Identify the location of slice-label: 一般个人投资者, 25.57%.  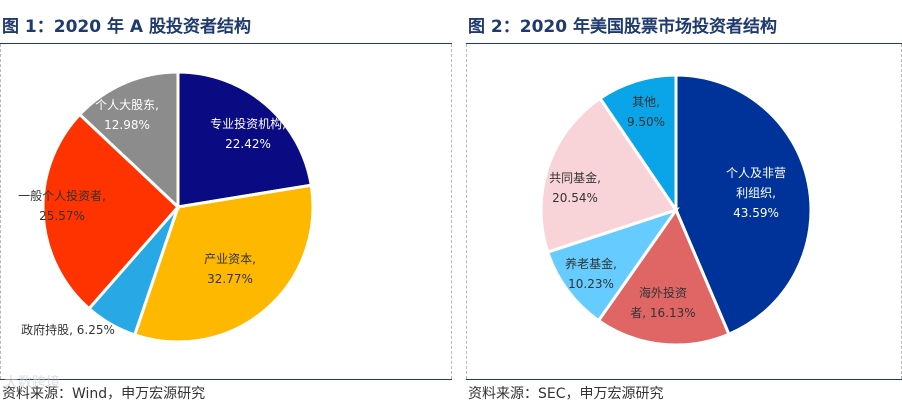
(62, 205).